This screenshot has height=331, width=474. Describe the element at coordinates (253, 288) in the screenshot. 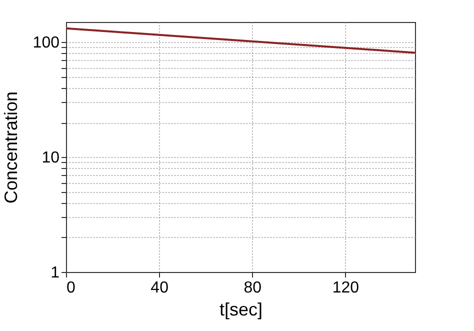

I see `x-tick-label: 80` at that location.